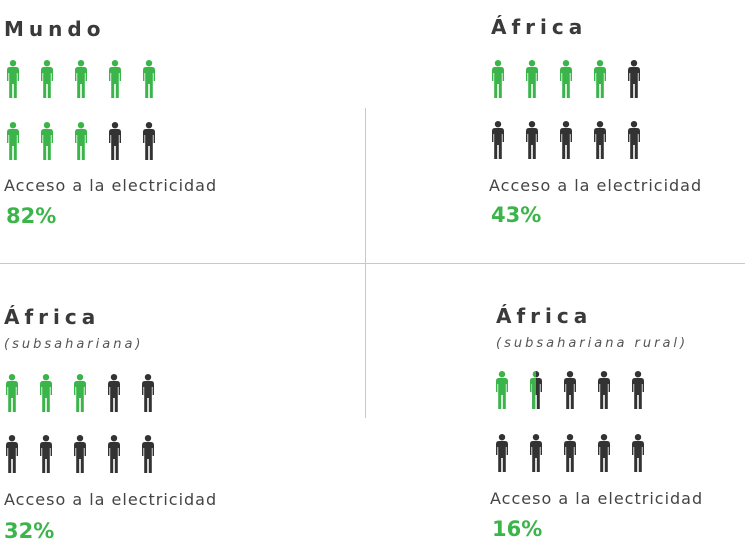  Describe the element at coordinates (74, 344) in the screenshot. I see `panel-subtitle: (subsahariana)` at that location.